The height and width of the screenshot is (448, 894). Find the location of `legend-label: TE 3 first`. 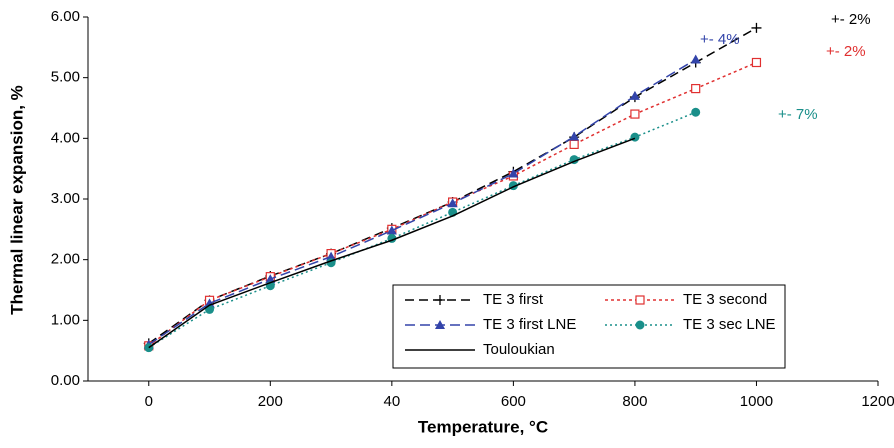

legend-label: TE 3 first is located at coordinates (513, 299).